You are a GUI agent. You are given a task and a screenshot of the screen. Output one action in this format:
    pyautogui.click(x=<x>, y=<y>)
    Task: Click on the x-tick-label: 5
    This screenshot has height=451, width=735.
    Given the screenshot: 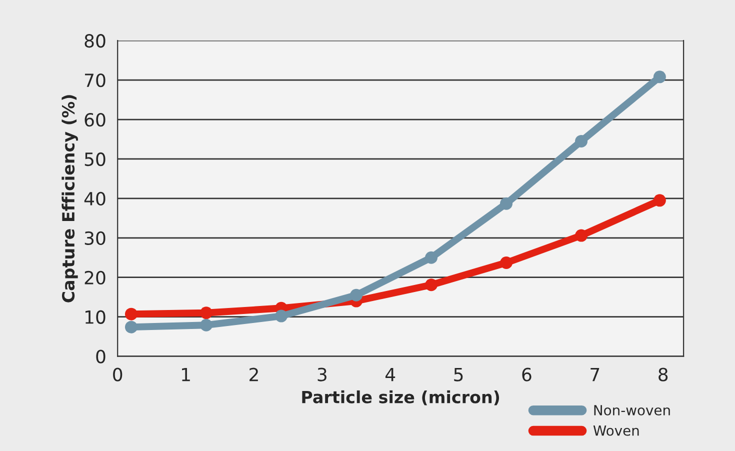 What is the action you would take?
    pyautogui.click(x=458, y=375)
    